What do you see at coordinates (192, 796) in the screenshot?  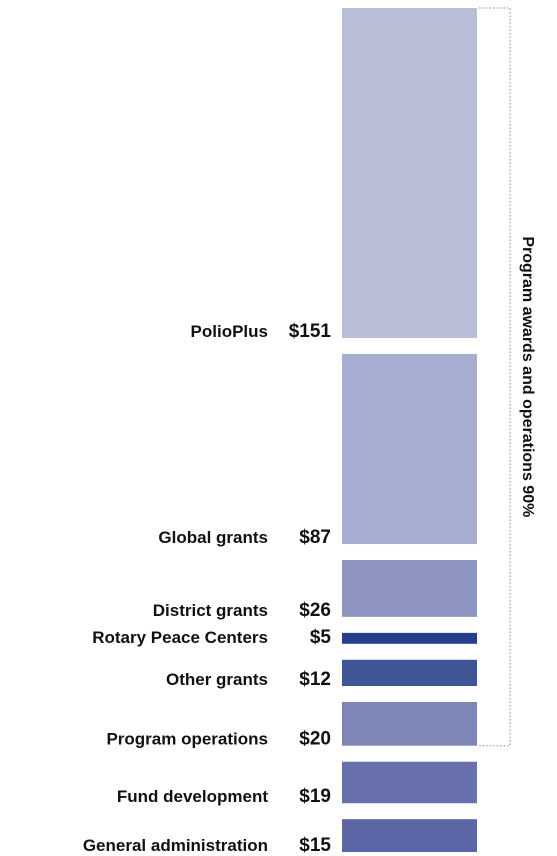 I see `category-label: Fund development` at bounding box center [192, 796].